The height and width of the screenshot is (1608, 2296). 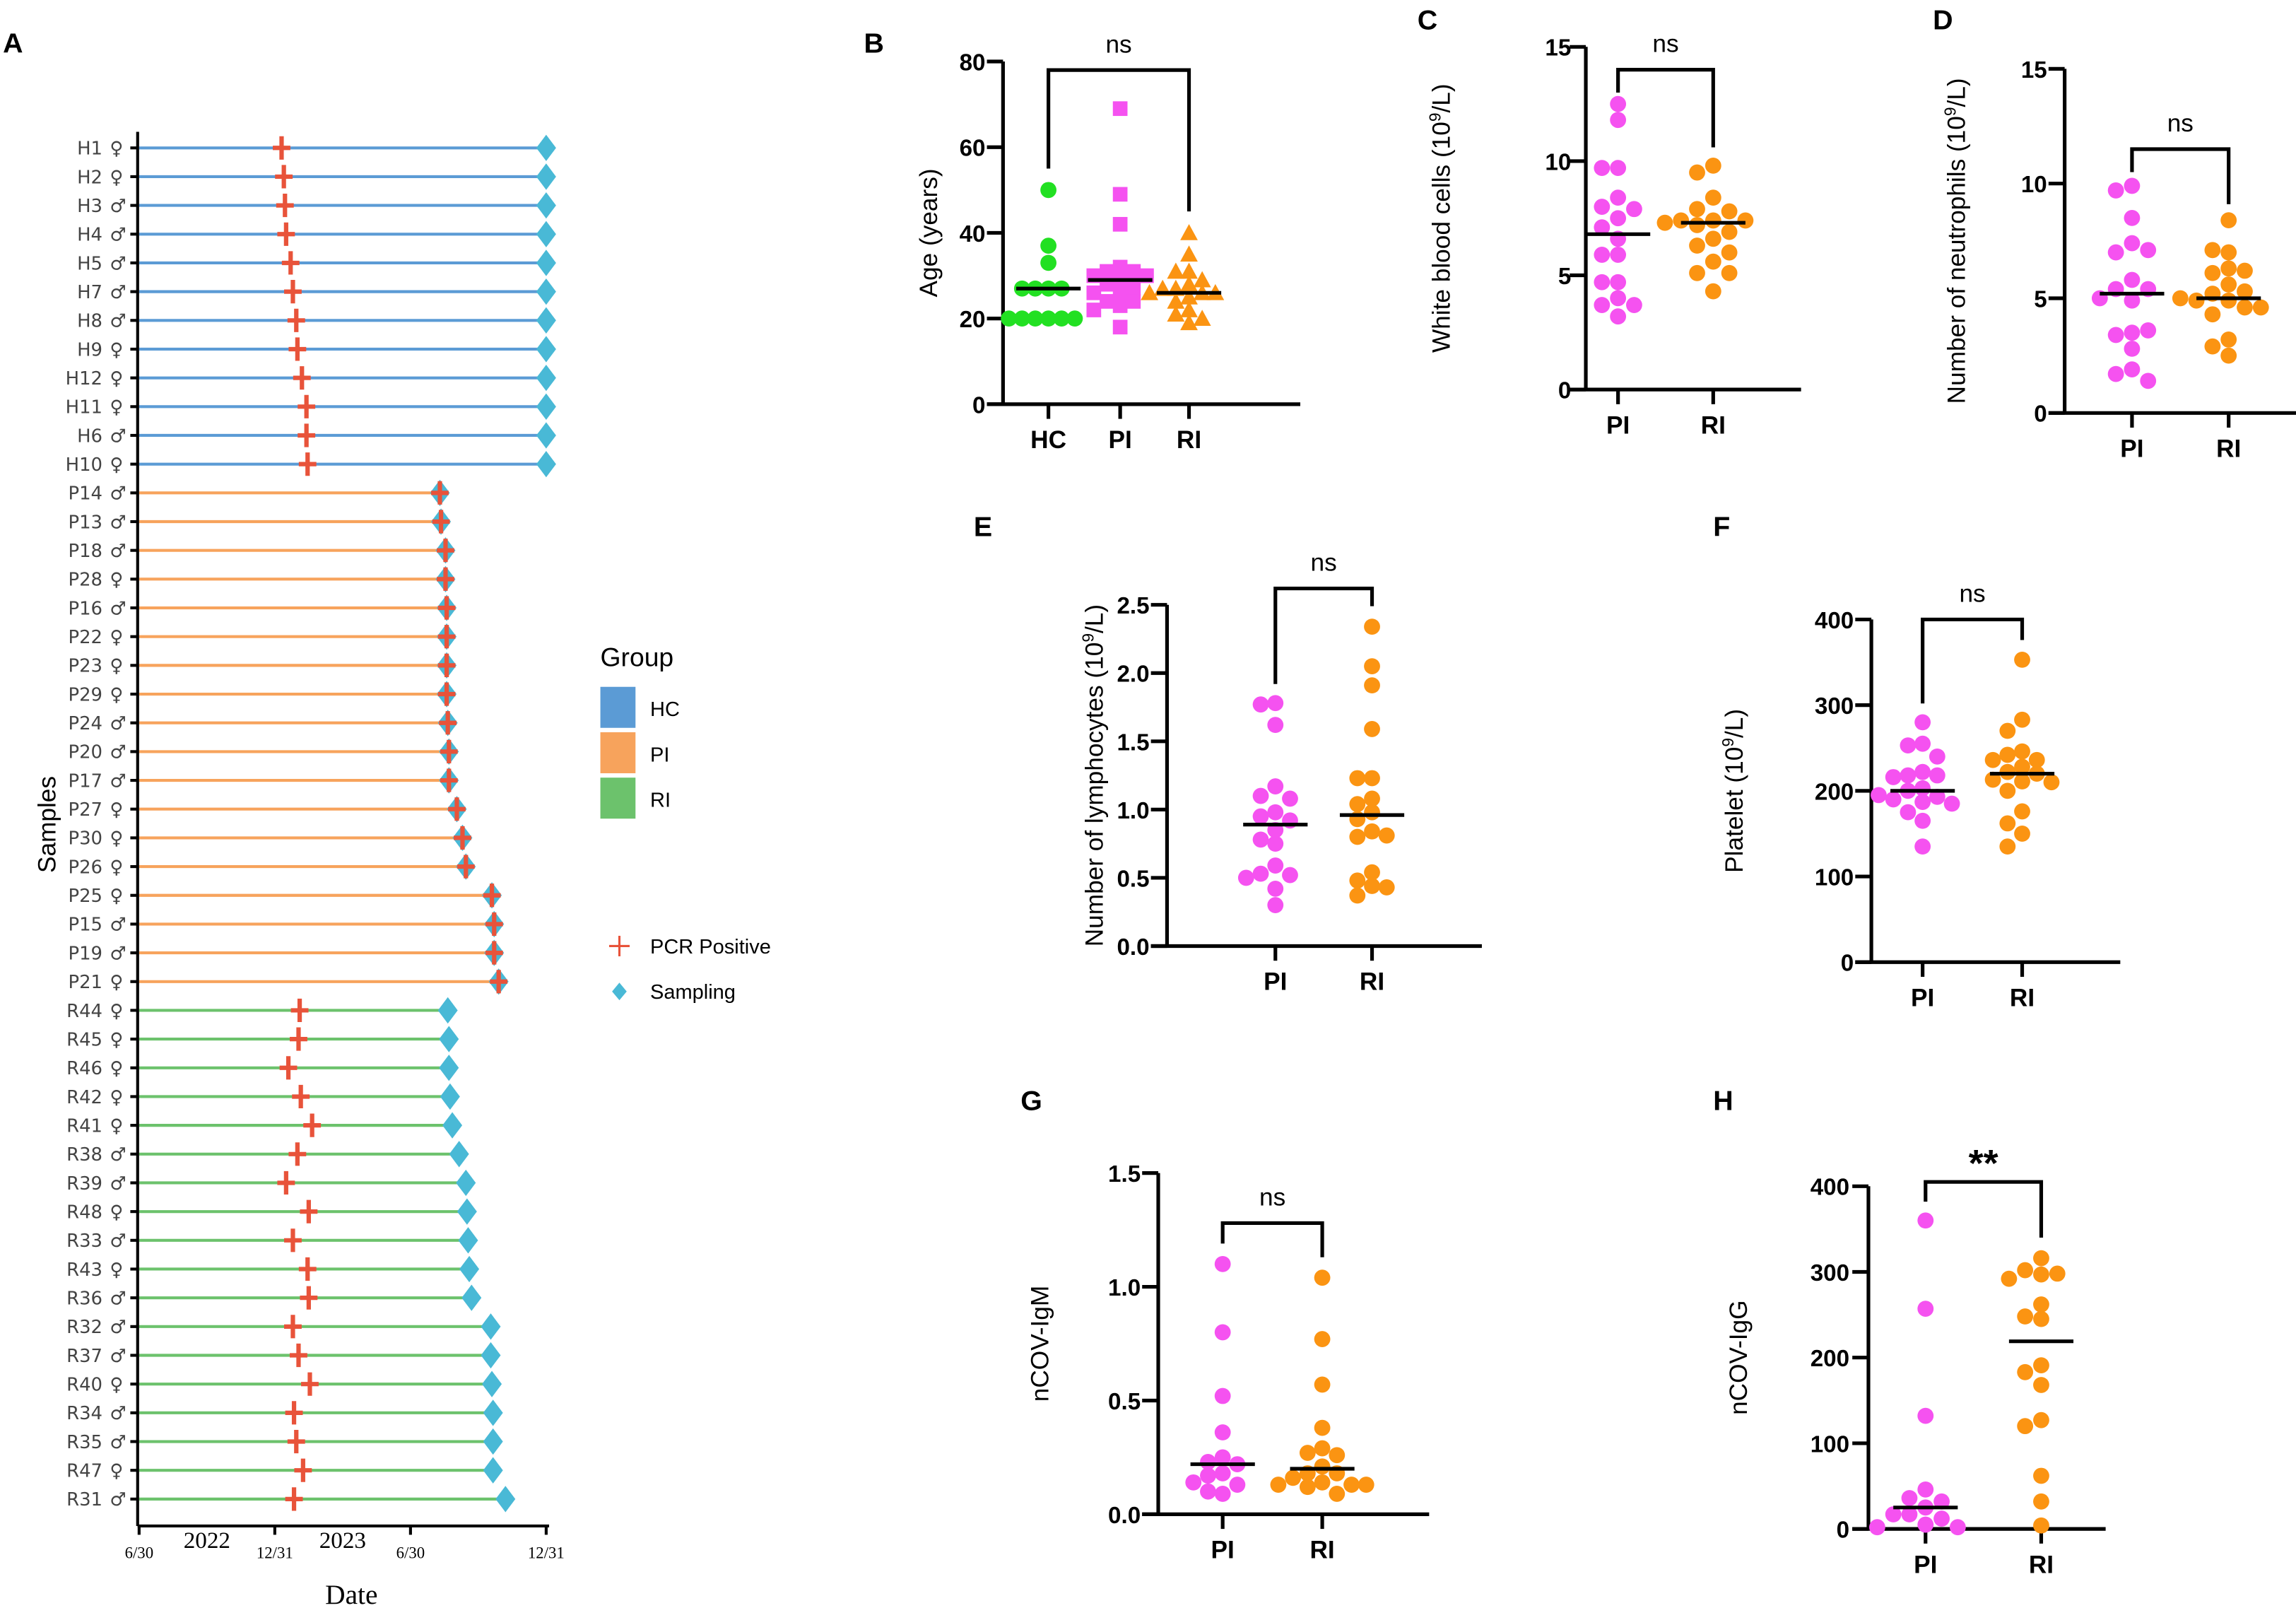 What do you see at coordinates (272, 1211) in the screenshot?
I see `timeline-row: R48 ♀` at bounding box center [272, 1211].